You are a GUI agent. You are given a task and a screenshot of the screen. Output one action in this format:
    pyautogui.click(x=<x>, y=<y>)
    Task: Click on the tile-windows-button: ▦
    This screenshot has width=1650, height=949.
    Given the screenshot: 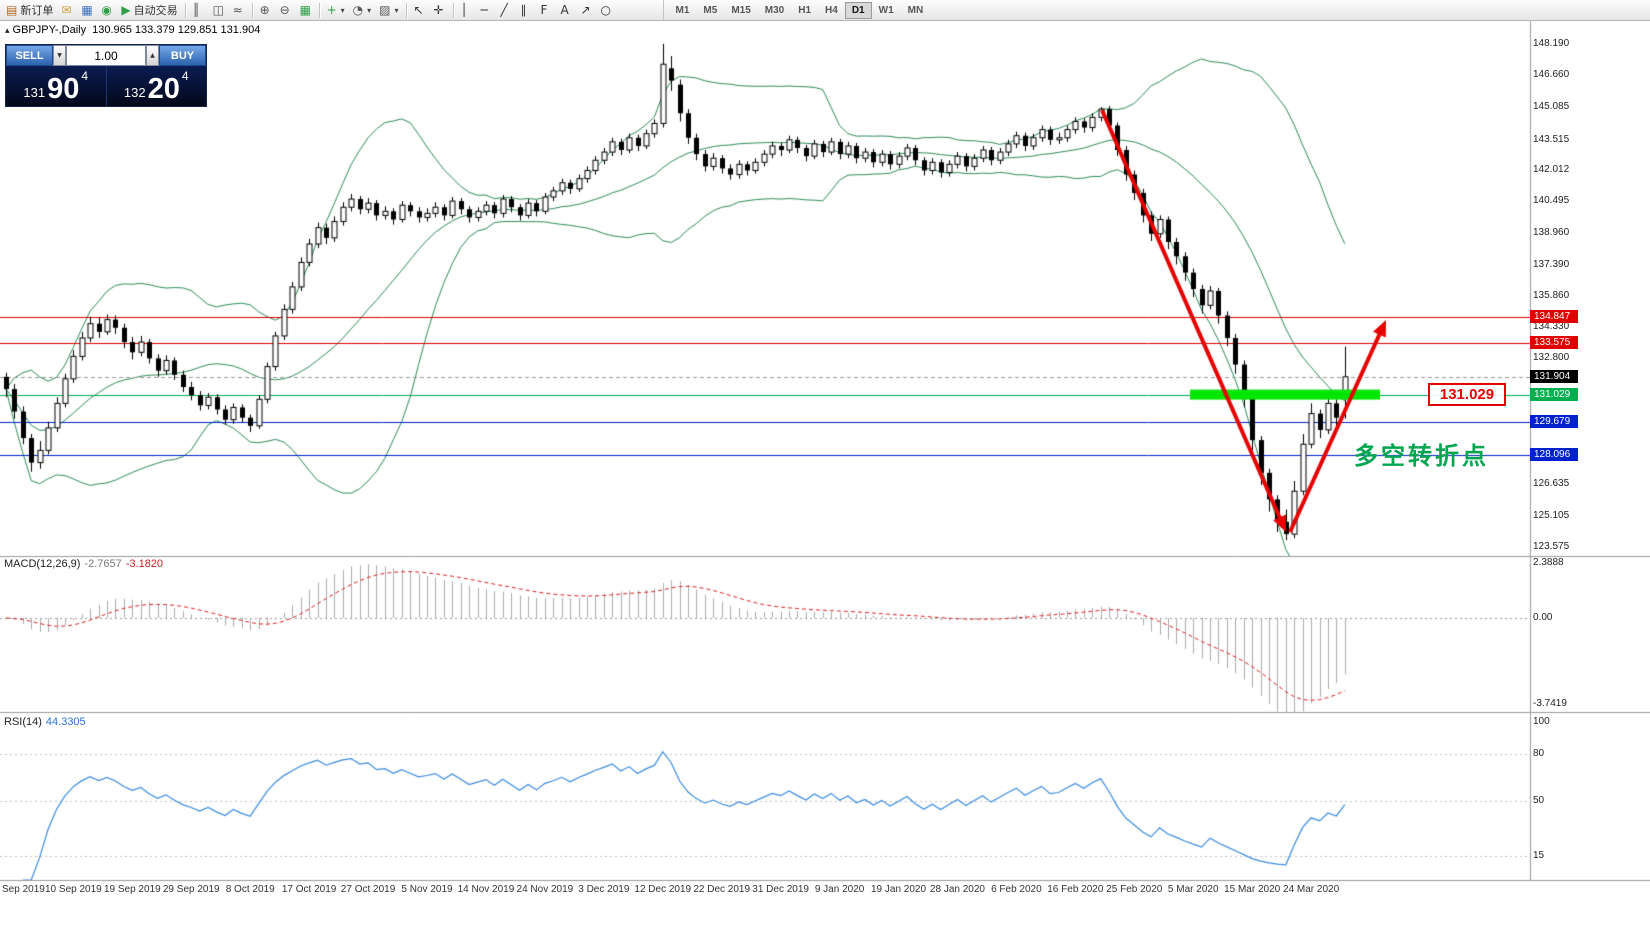 What is the action you would take?
    pyautogui.click(x=306, y=10)
    